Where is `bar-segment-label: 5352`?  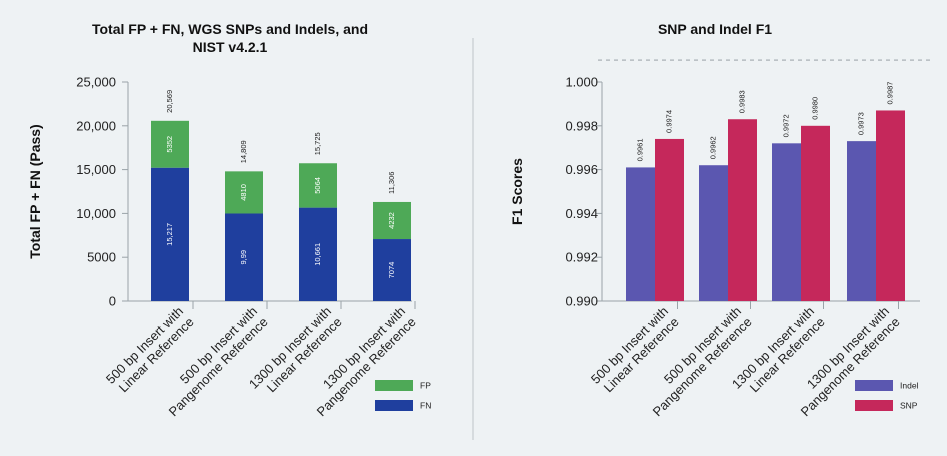 bar-segment-label: 5352 is located at coordinates (169, 144).